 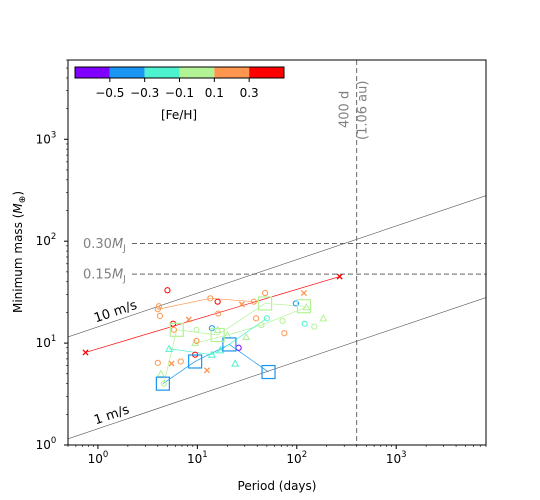 I want to click on highlighted-planets, so click(x=233, y=343).